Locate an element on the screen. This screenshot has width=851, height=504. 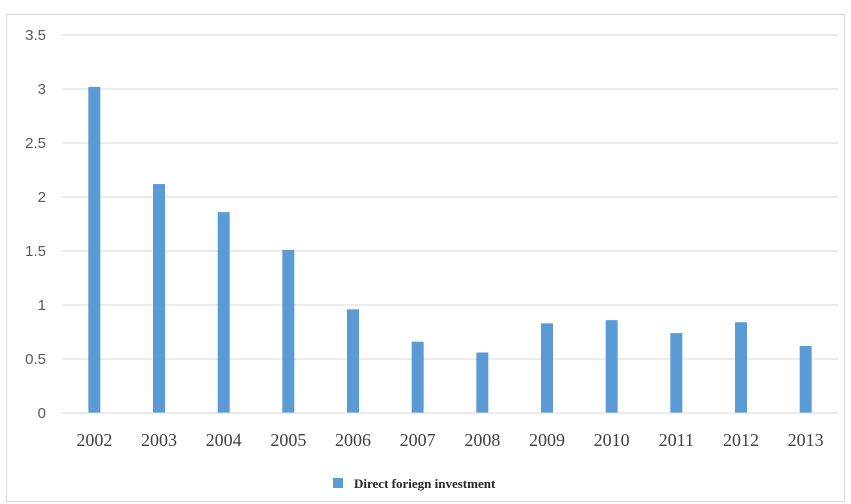
x-tick-label: 2012 is located at coordinates (741, 440).